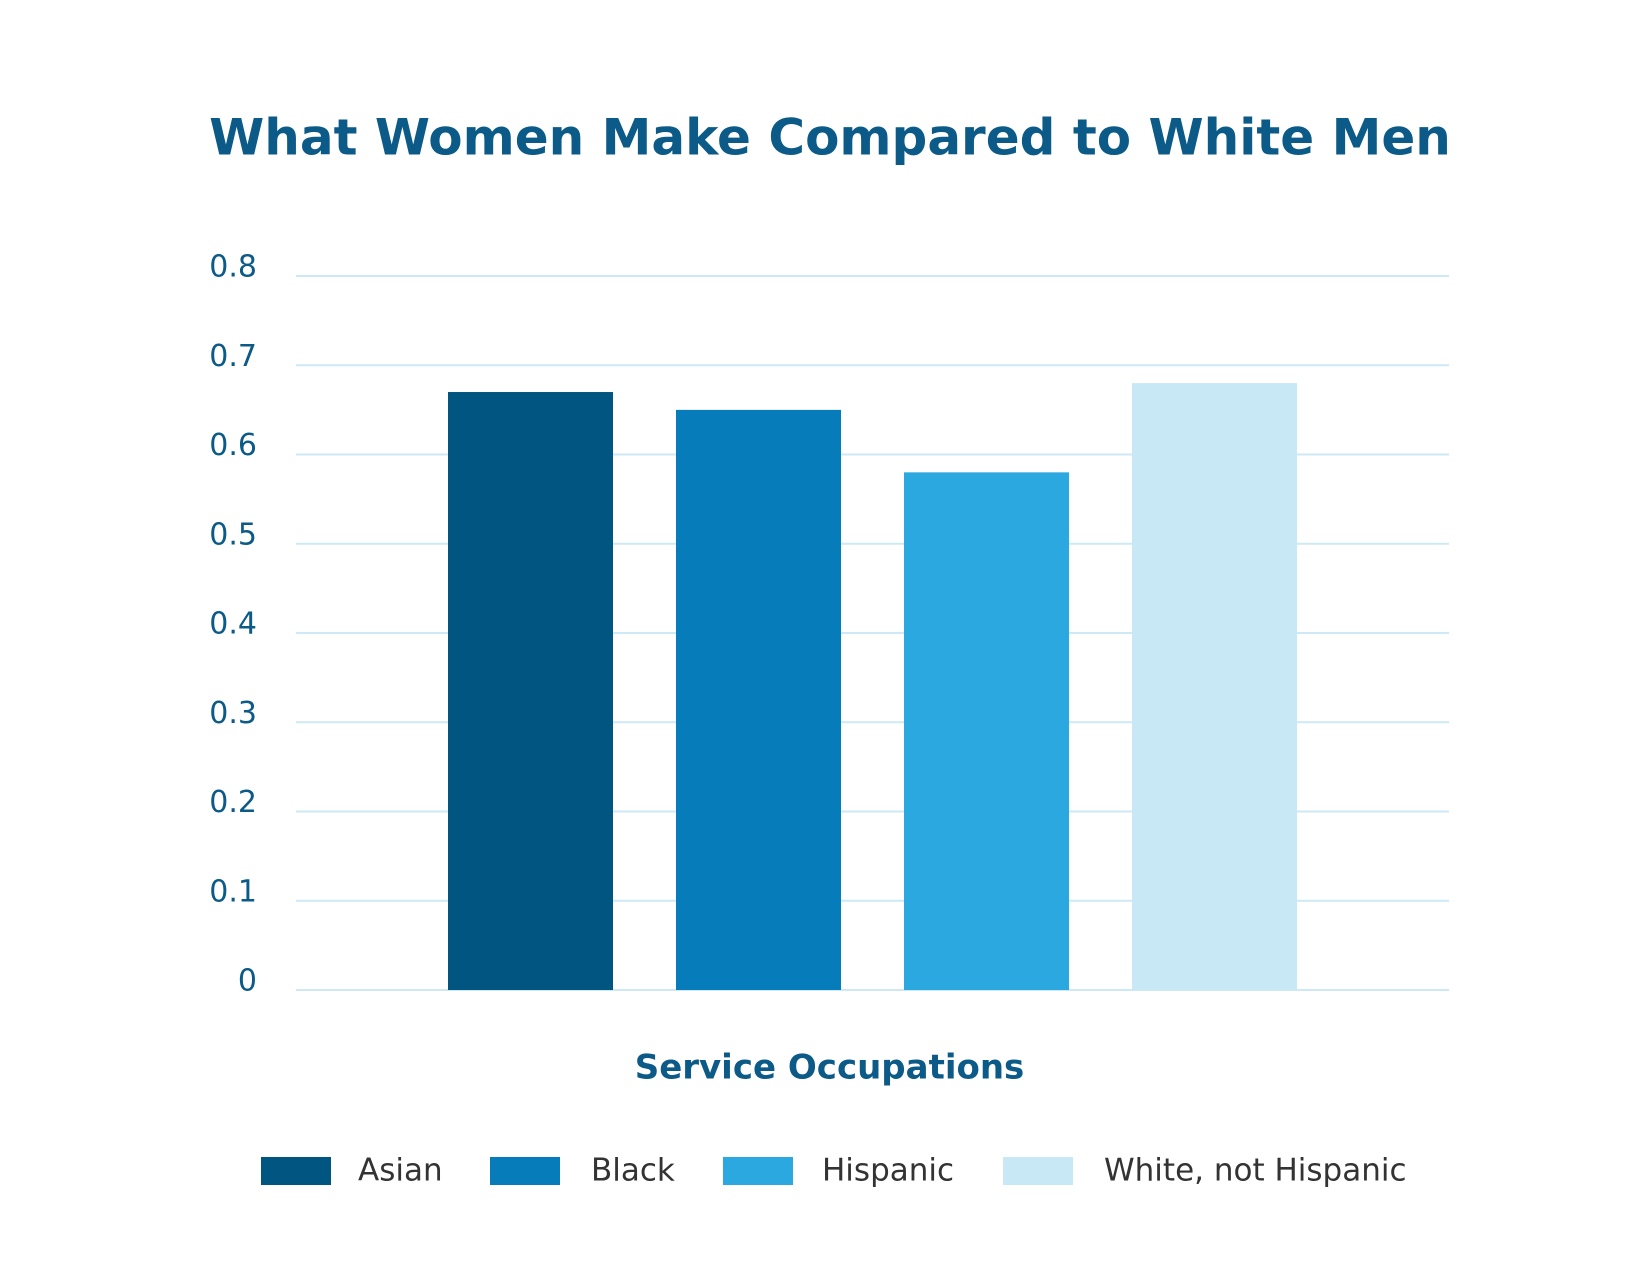 The height and width of the screenshot is (1275, 1651). Describe the element at coordinates (233, 445) in the screenshot. I see `y-tick-label: 0.6` at that location.